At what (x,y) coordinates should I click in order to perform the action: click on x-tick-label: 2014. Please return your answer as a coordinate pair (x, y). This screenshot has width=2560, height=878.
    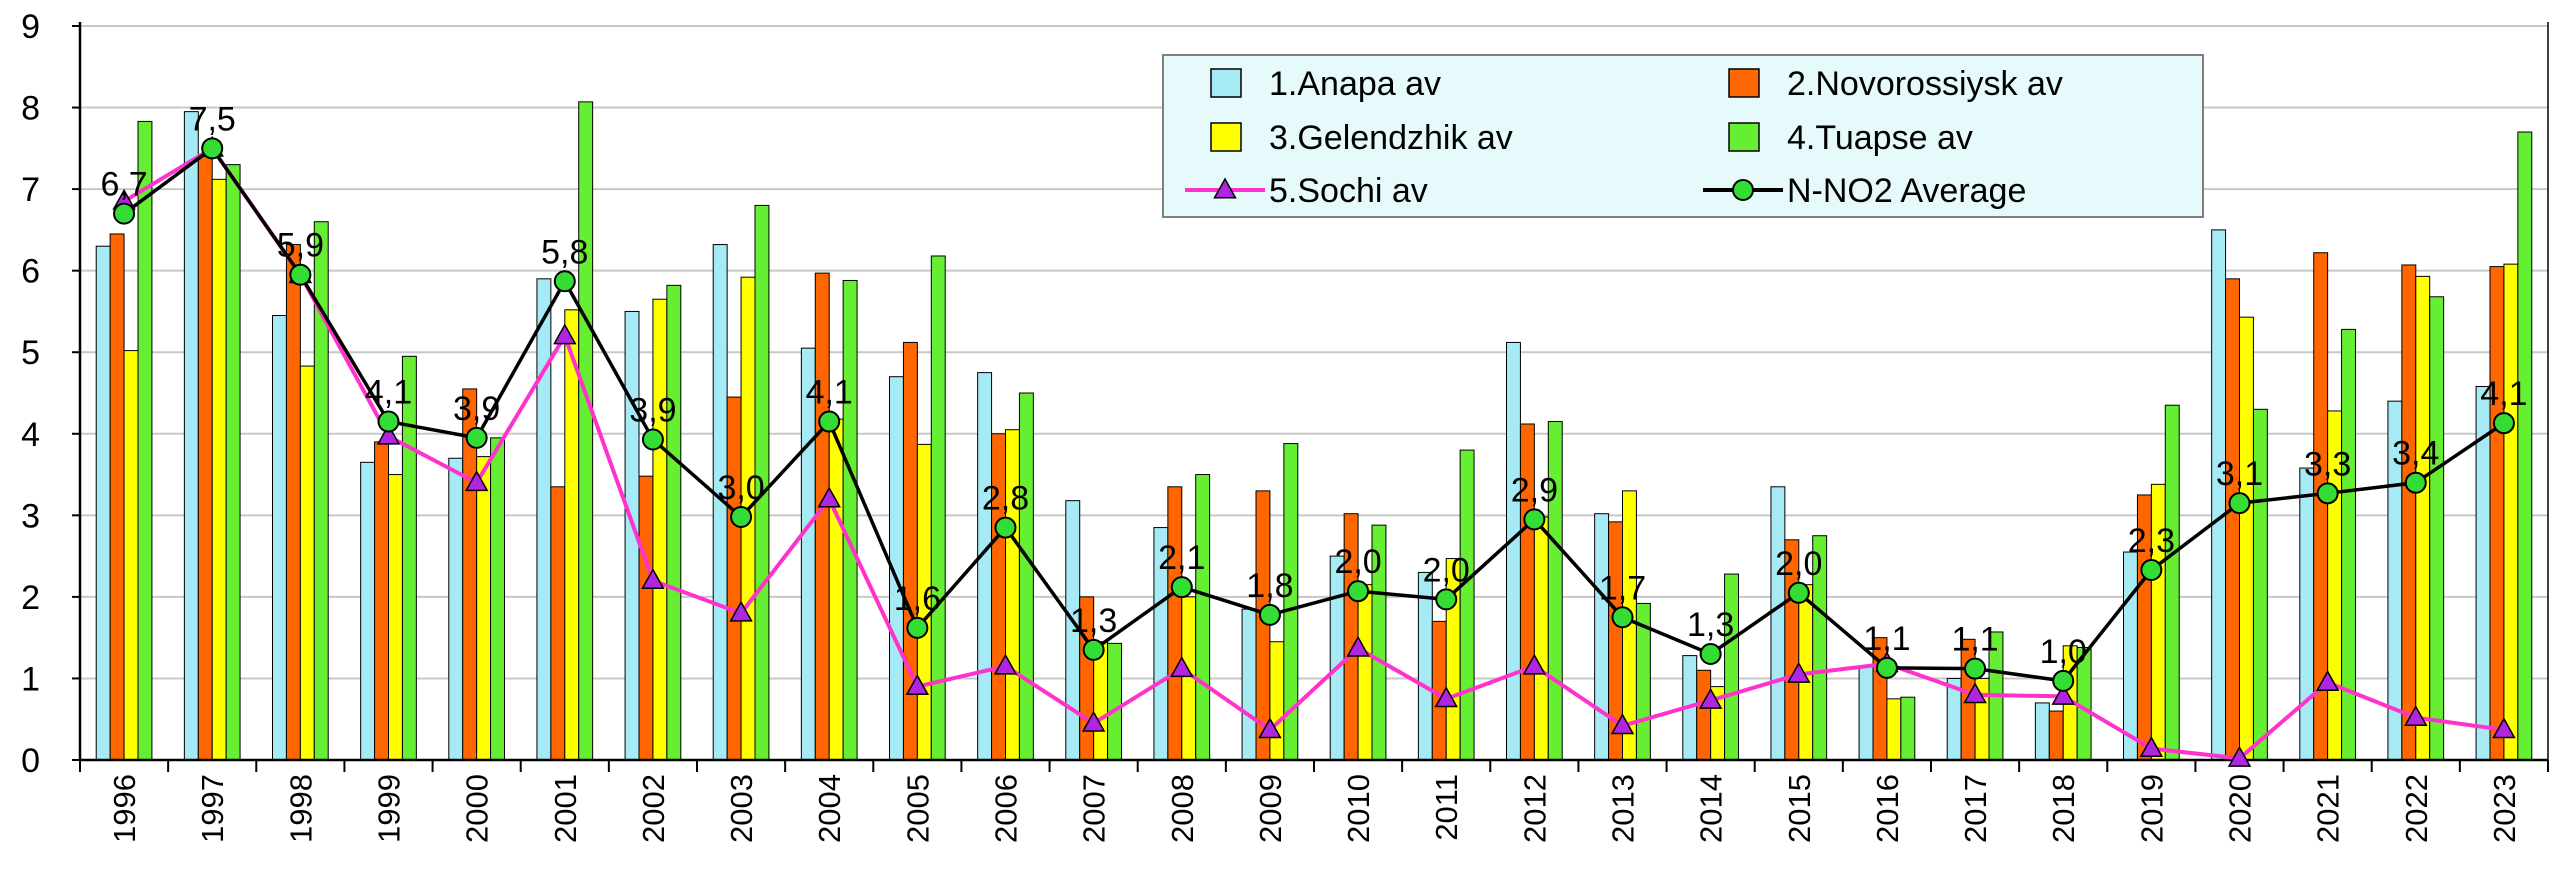
    Looking at the image, I should click on (1711, 808).